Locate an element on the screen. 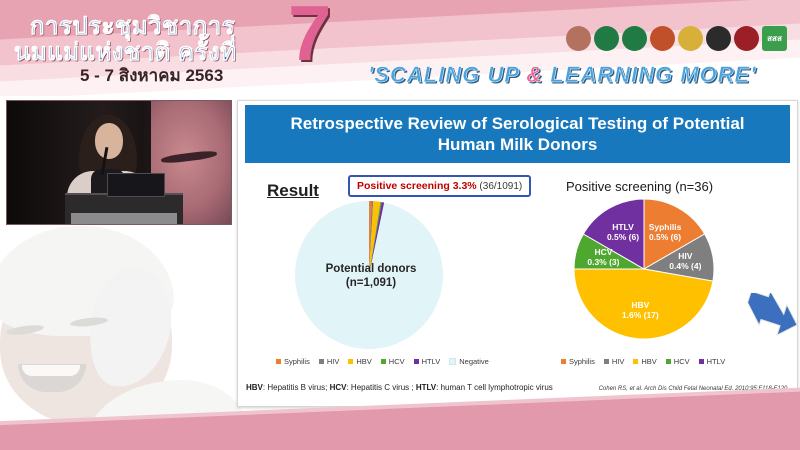 The height and width of the screenshot is (450, 800). sponsor-logo-1-icon is located at coordinates (578, 38).